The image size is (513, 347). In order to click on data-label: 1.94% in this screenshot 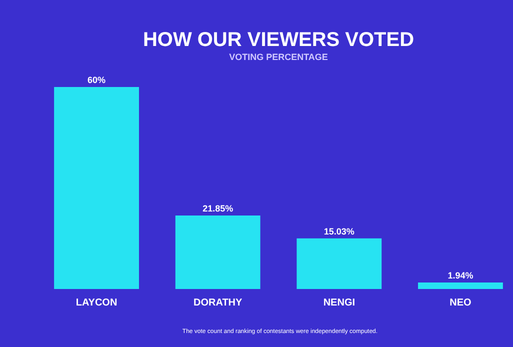, I will do `click(461, 275)`.